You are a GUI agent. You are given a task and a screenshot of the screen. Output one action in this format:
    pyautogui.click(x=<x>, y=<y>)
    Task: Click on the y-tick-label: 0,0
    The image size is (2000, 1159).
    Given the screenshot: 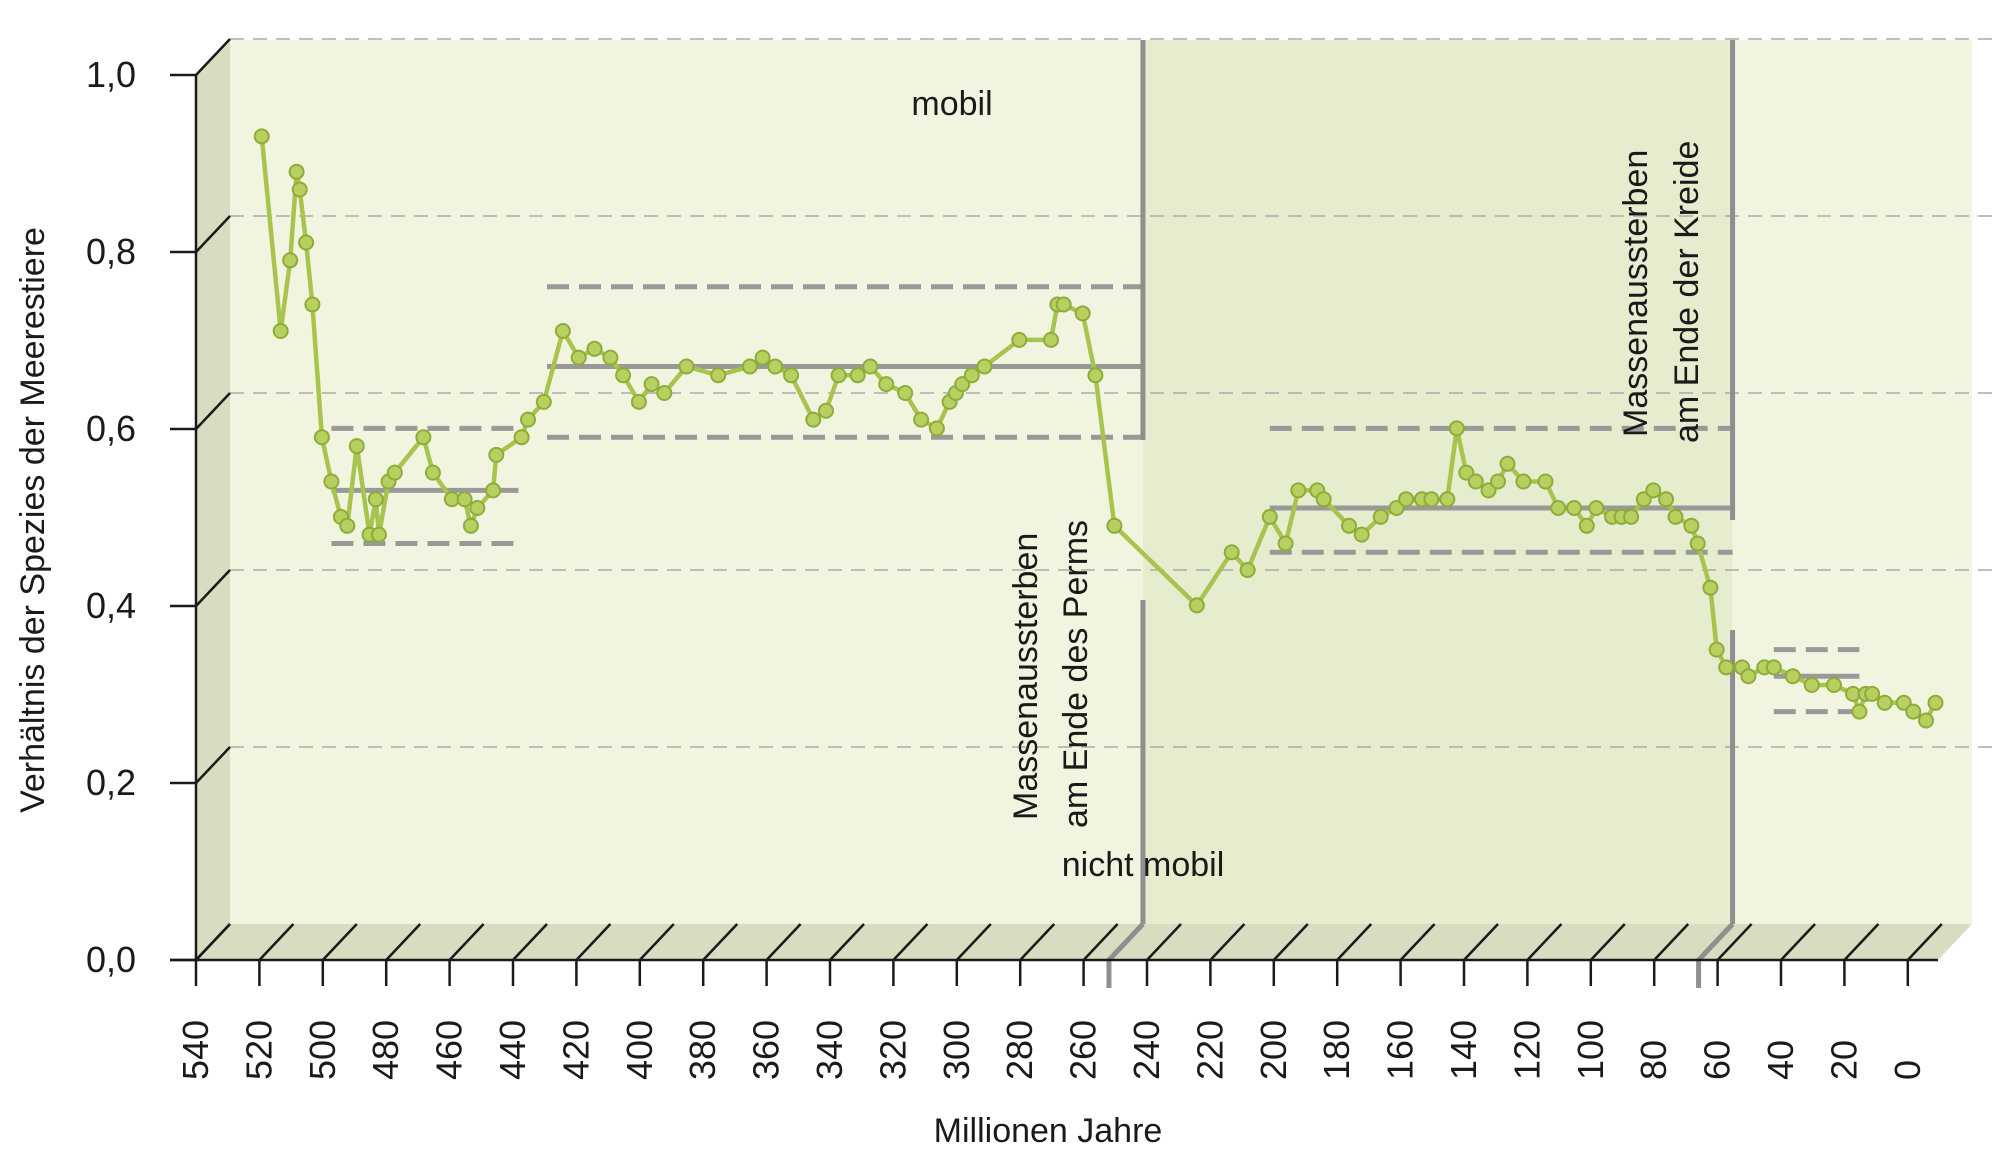 What is the action you would take?
    pyautogui.click(x=111, y=959)
    